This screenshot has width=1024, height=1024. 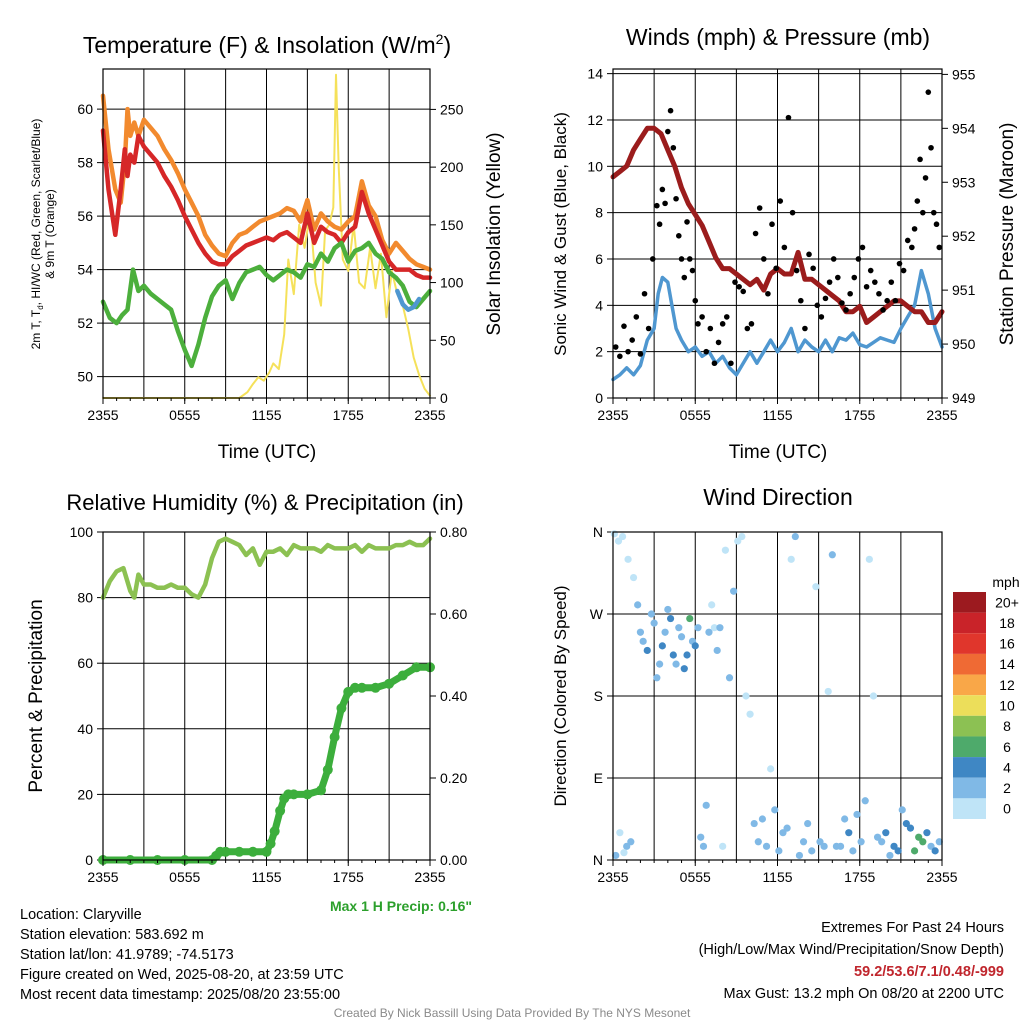 What do you see at coordinates (595, 74) in the screenshot?
I see `y-tick-label: 14` at bounding box center [595, 74].